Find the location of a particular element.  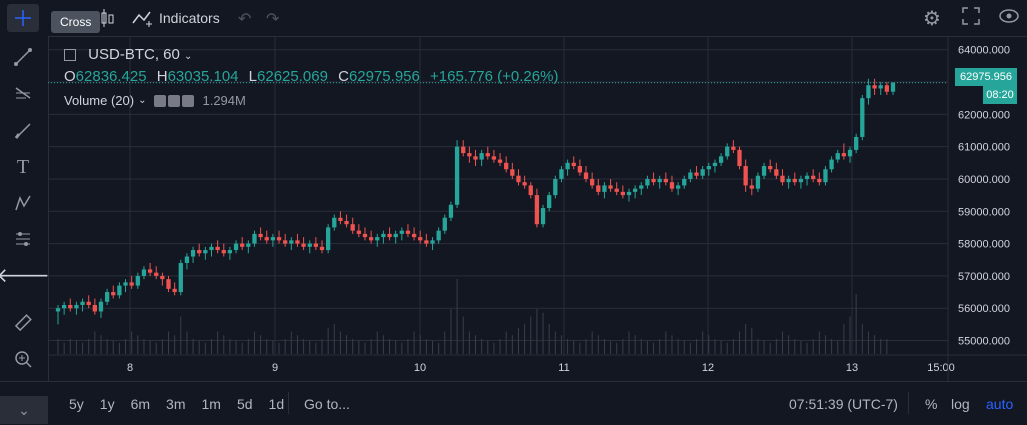

zoom-in-icon is located at coordinates (23, 359).